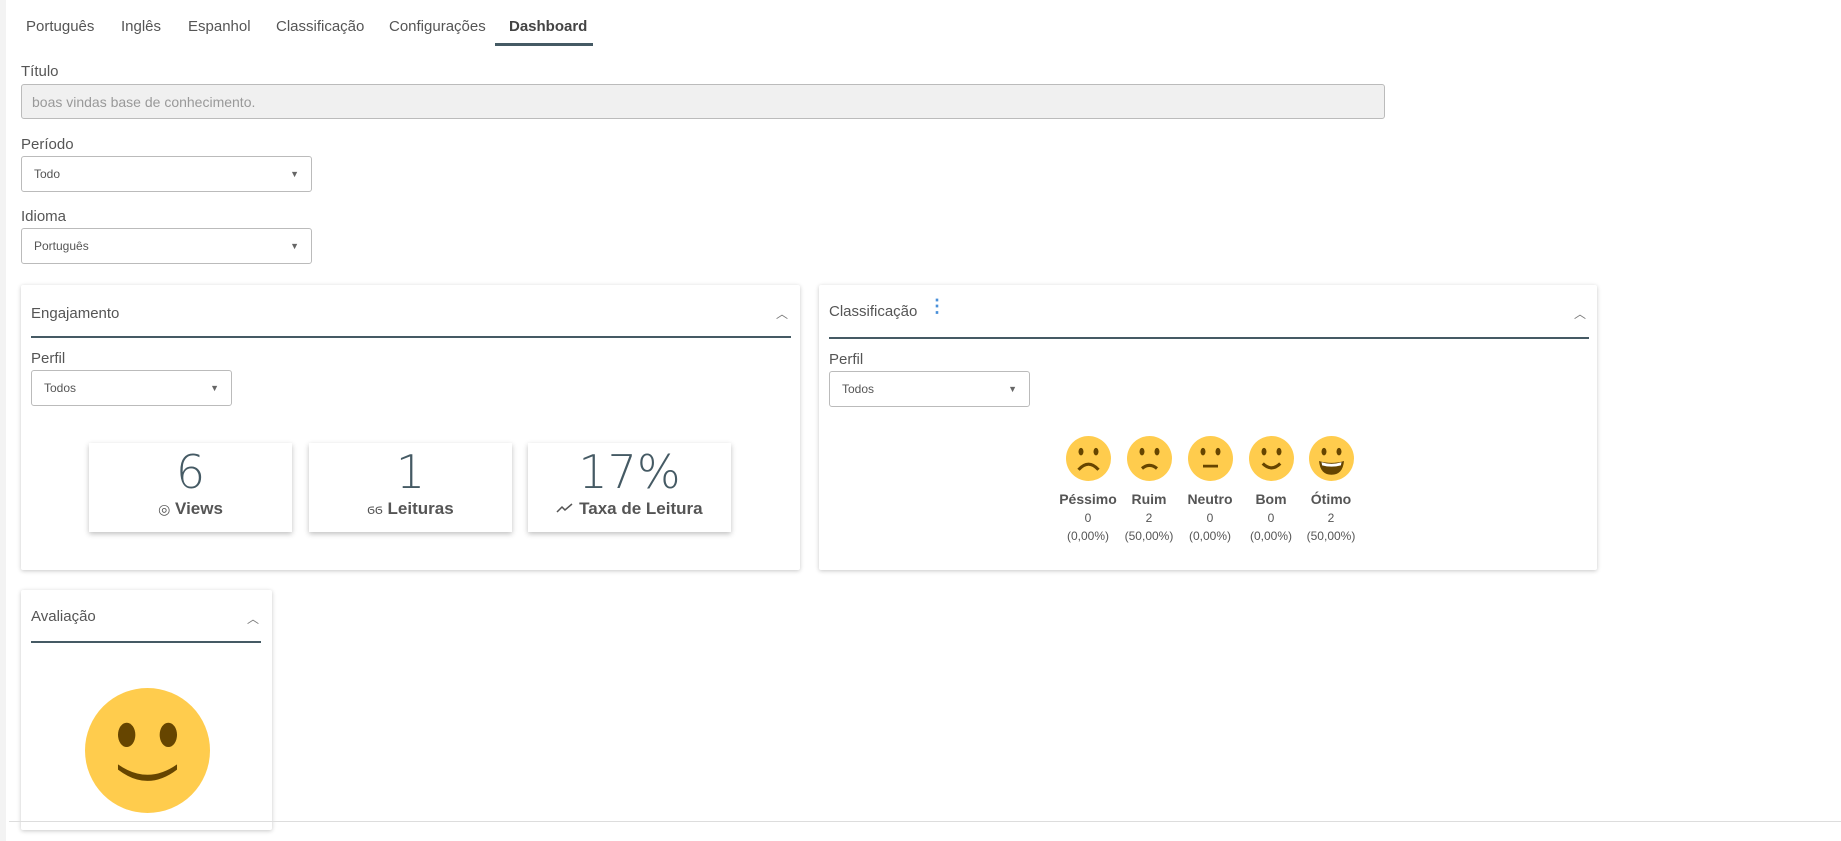 The width and height of the screenshot is (1841, 841). What do you see at coordinates (40, 71) in the screenshot?
I see `title-label: Título` at bounding box center [40, 71].